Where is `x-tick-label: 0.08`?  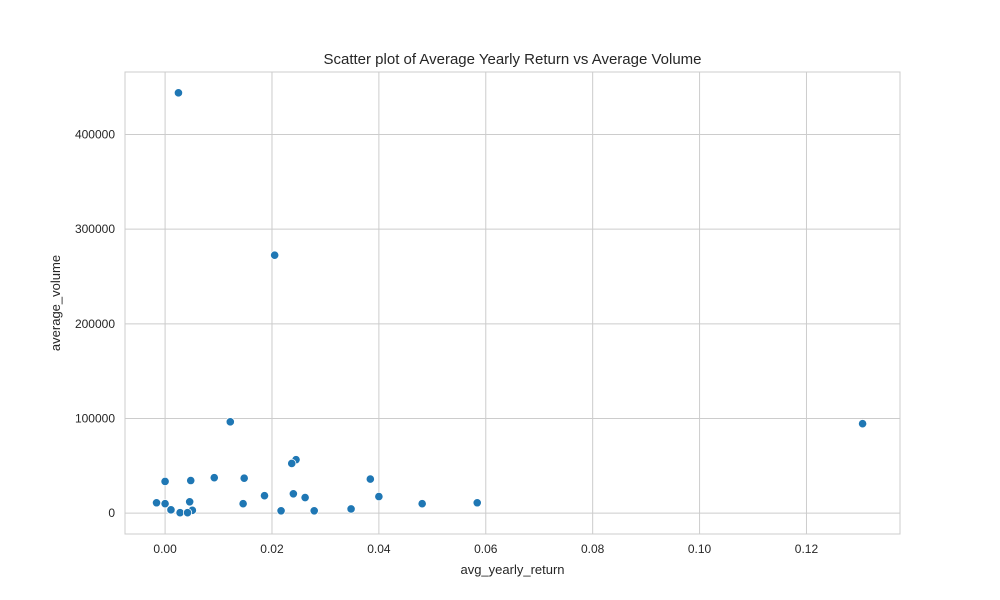 x-tick-label: 0.08 is located at coordinates (593, 549).